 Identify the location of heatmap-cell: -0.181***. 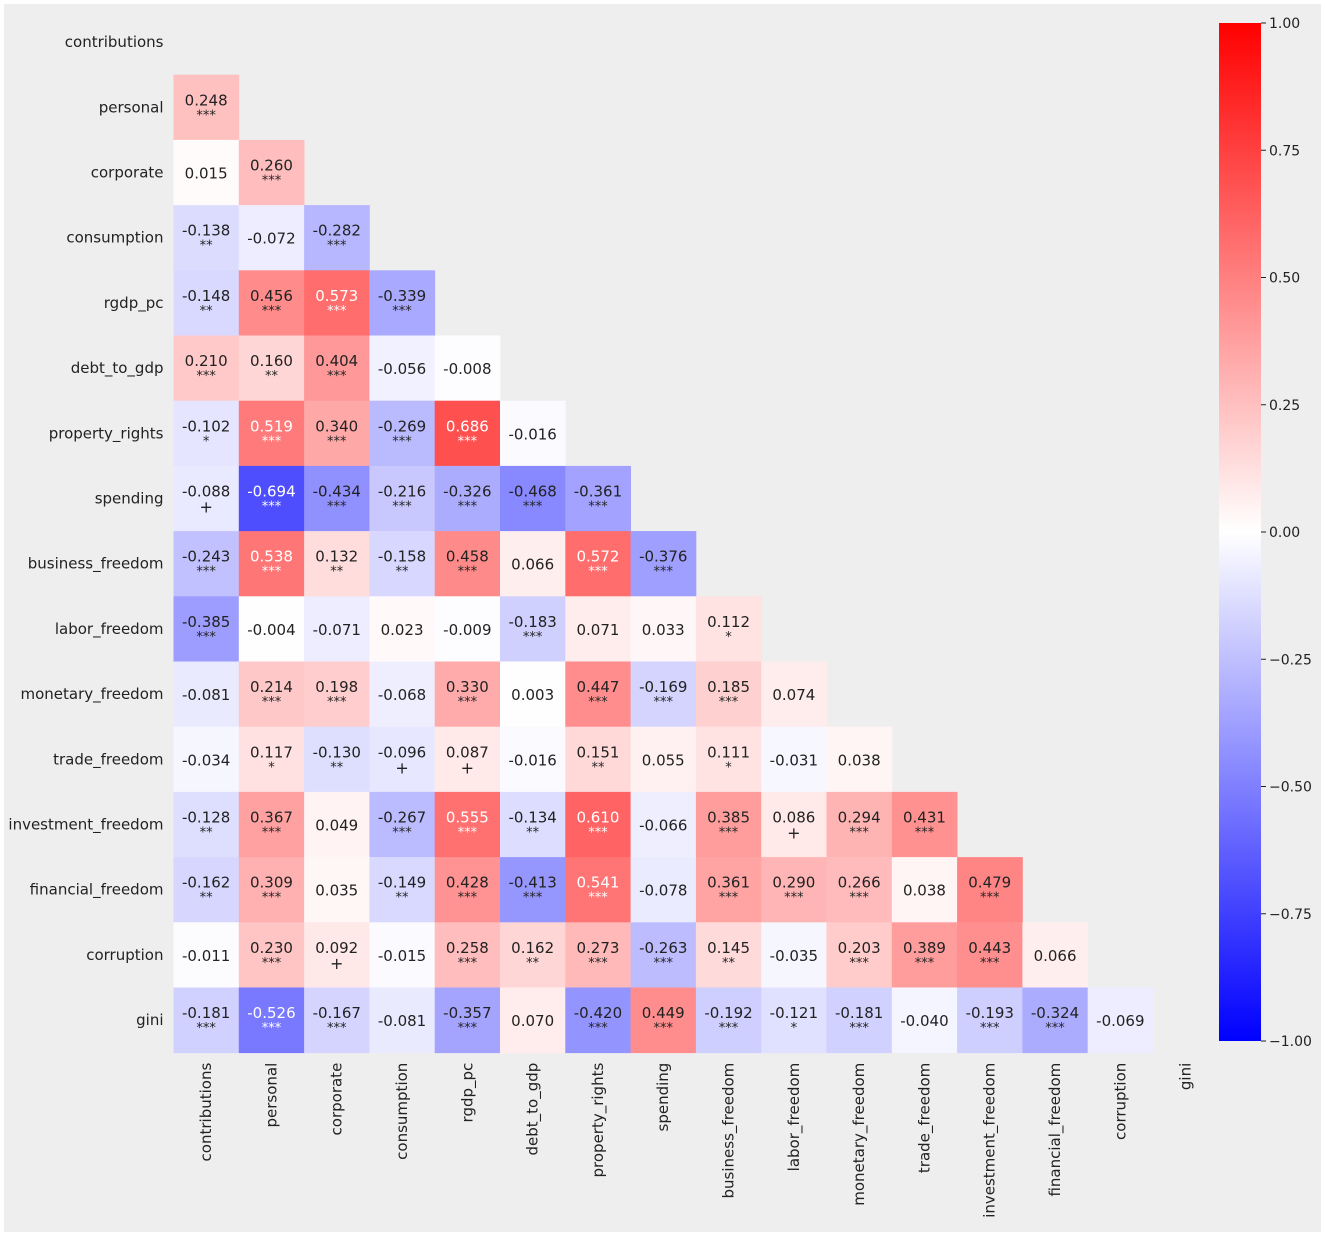
(206, 1020).